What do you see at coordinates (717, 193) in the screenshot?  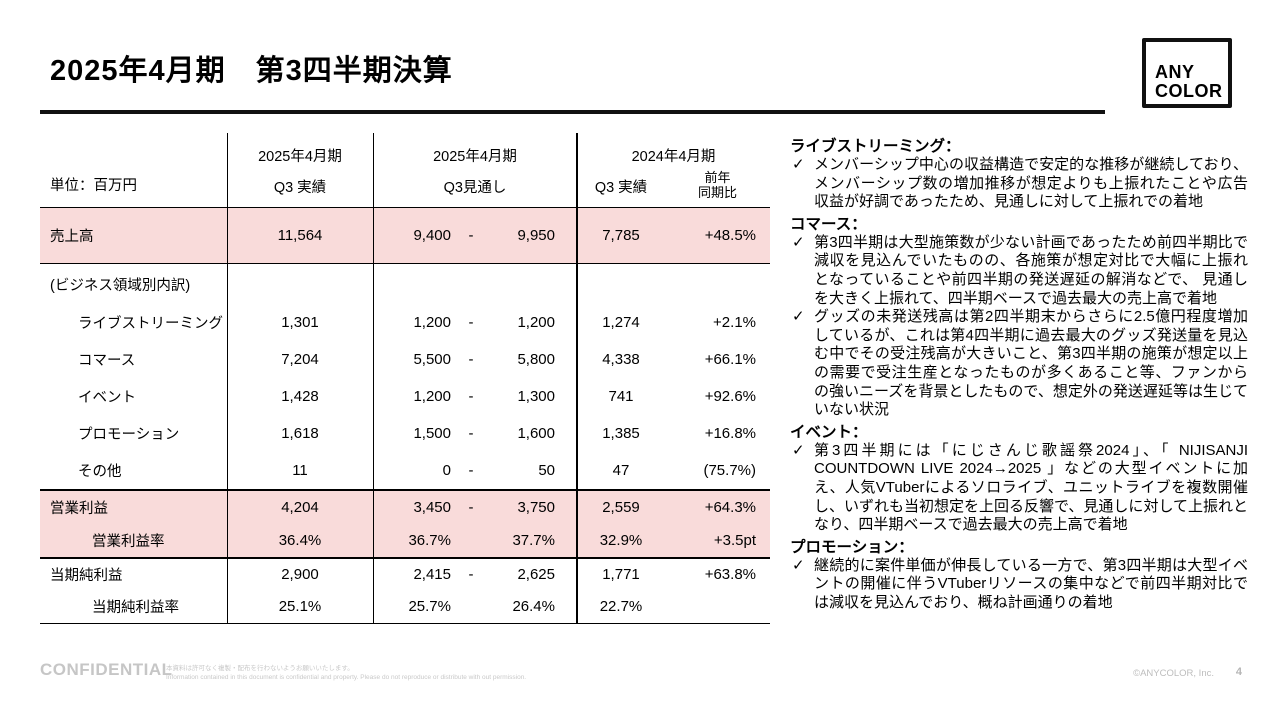 I see `col4-sub-line2: 同期比` at bounding box center [717, 193].